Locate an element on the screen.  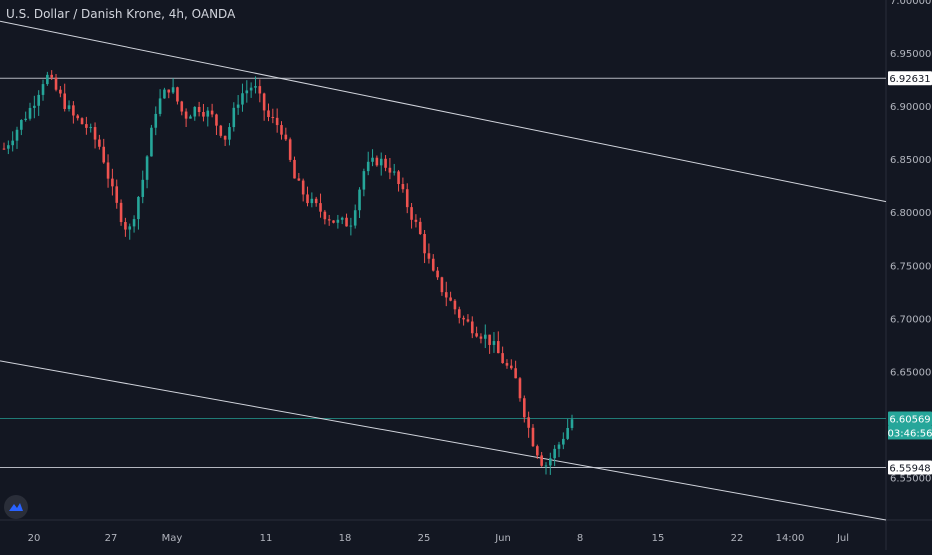
y-tick-label: 7.00000 is located at coordinates (910, 3).